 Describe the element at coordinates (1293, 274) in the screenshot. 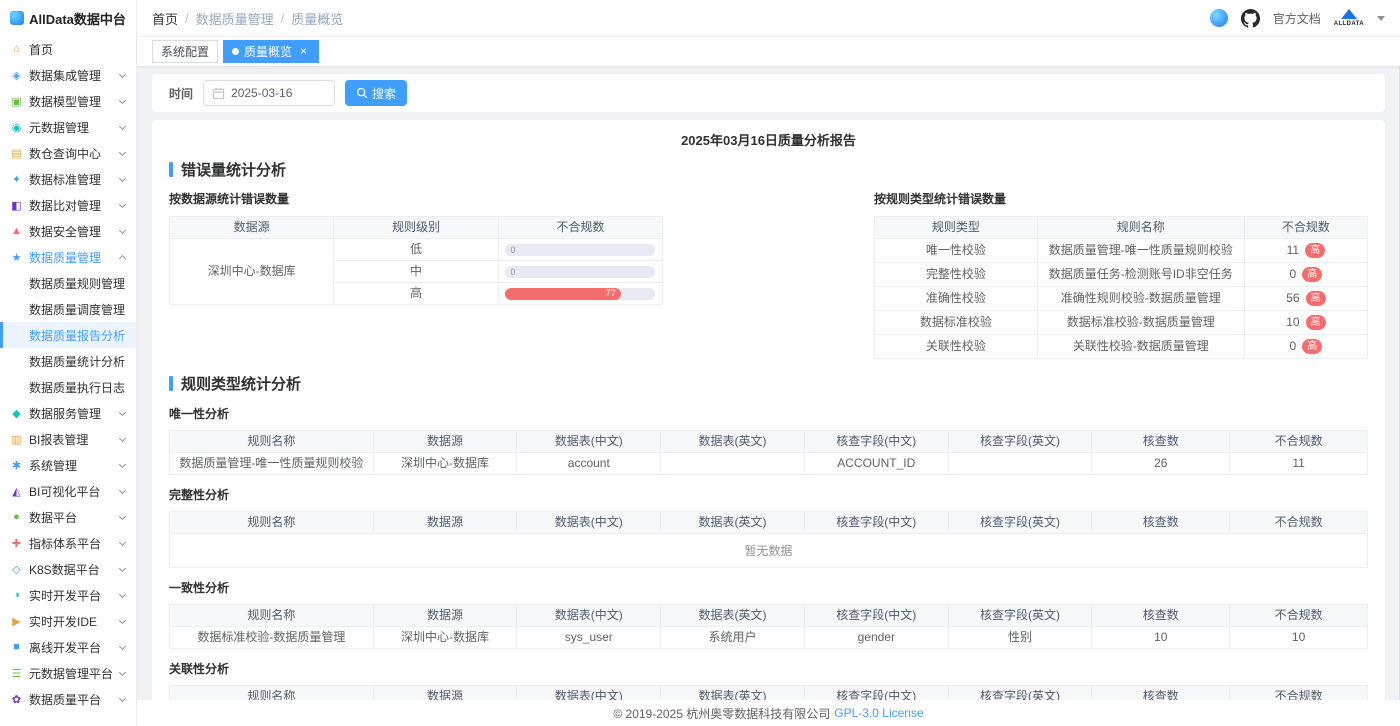

I see `noncompliance-count: 0` at that location.